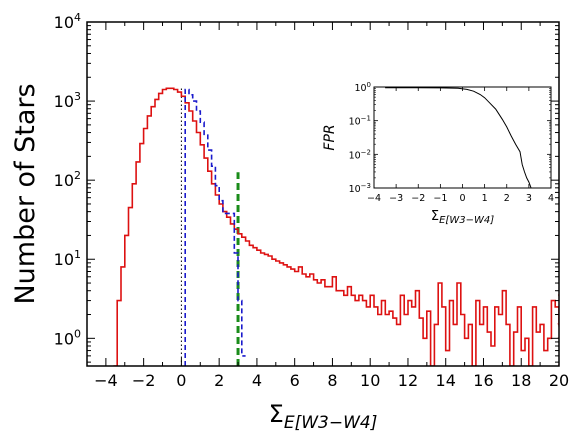  Describe the element at coordinates (360, 121) in the screenshot. I see `inset-y-tick-label: 10⁻¹` at that location.